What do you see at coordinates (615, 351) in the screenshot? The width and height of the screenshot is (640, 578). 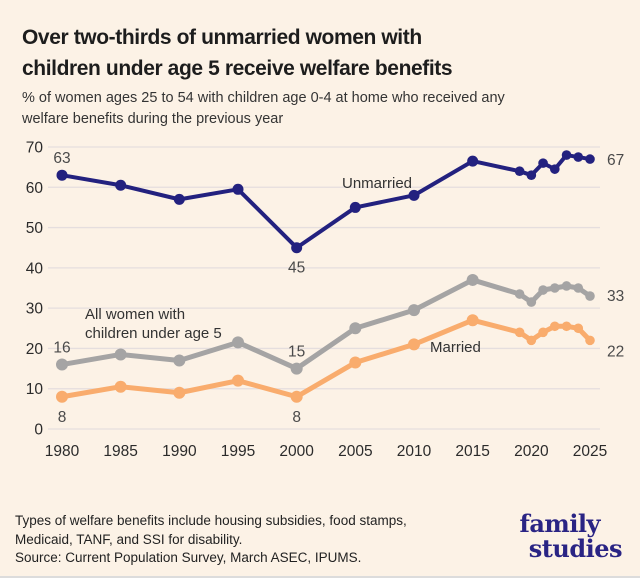 I see `end-label-22: 22` at bounding box center [615, 351].